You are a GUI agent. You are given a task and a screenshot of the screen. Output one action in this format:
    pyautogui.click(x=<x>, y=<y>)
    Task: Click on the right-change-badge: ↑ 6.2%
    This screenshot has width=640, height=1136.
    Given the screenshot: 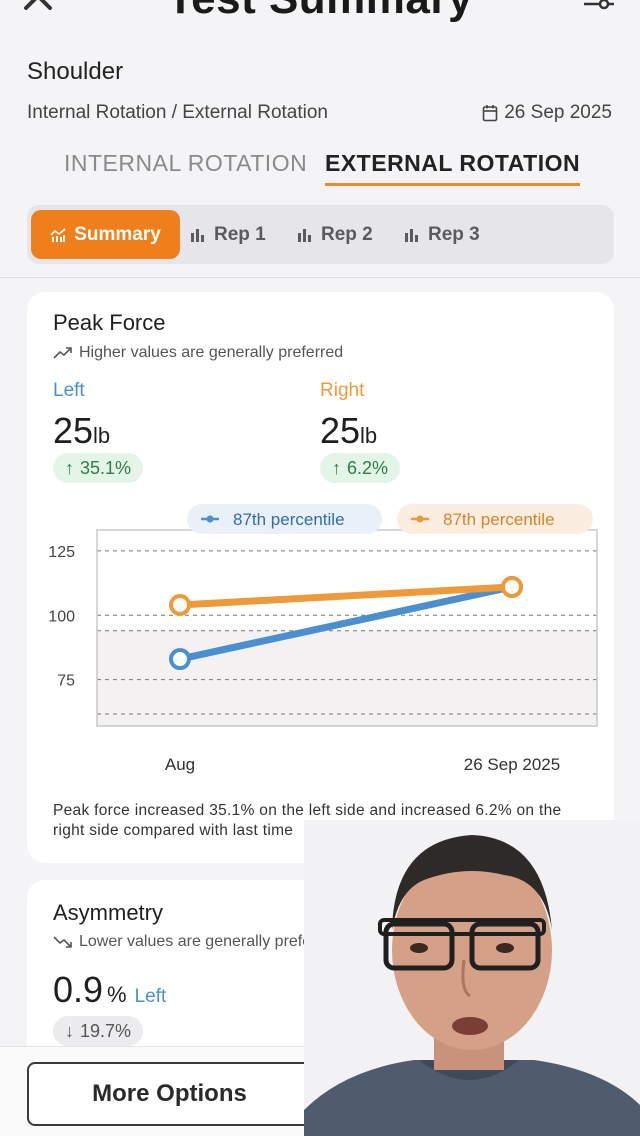 What is the action you would take?
    pyautogui.click(x=360, y=468)
    